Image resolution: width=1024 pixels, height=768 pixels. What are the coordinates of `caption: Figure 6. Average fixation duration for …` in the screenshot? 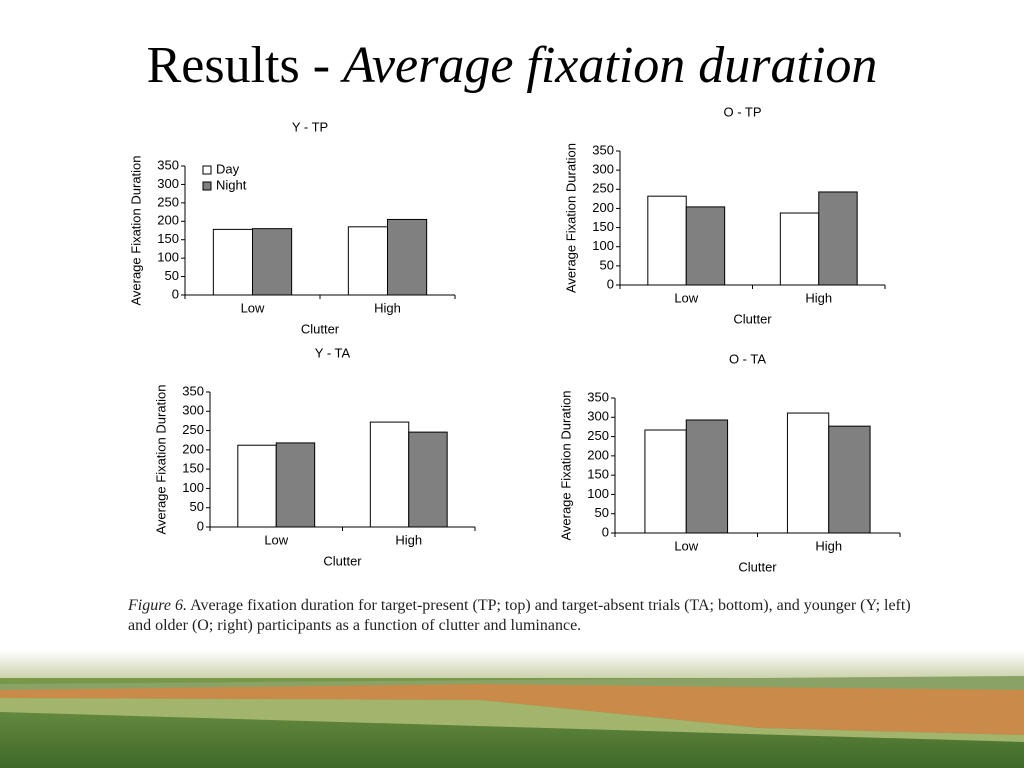 It's located at (528, 616).